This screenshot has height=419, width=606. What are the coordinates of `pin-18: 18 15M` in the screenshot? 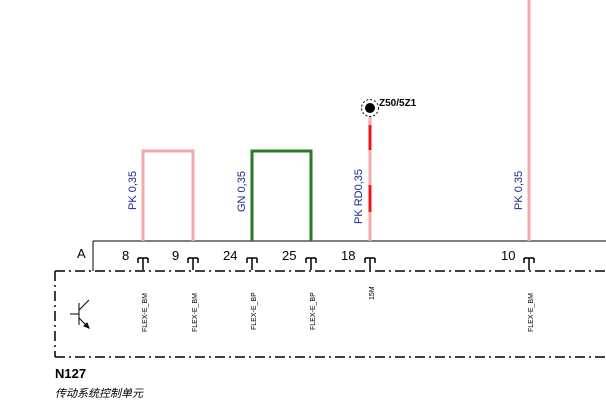 It's located at (358, 274).